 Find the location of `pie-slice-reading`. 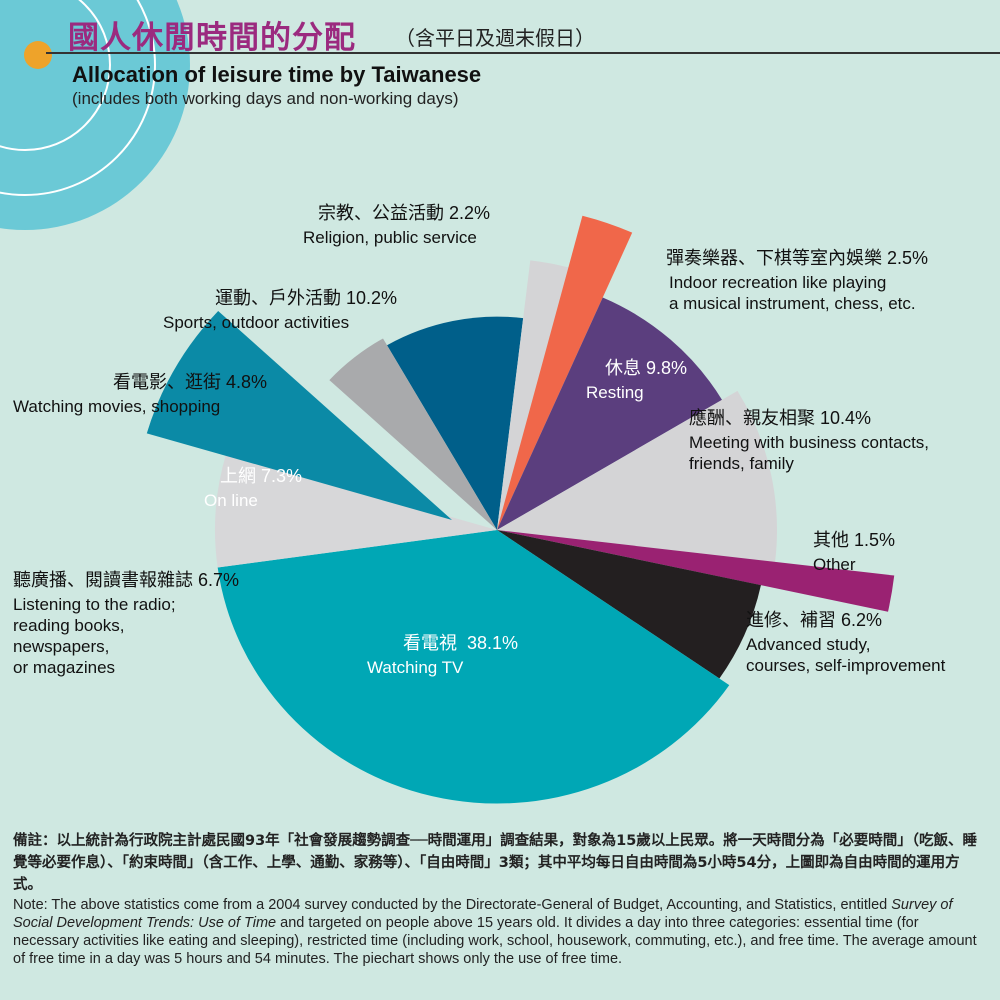

pie-slice-reading is located at coordinates (355, 510).